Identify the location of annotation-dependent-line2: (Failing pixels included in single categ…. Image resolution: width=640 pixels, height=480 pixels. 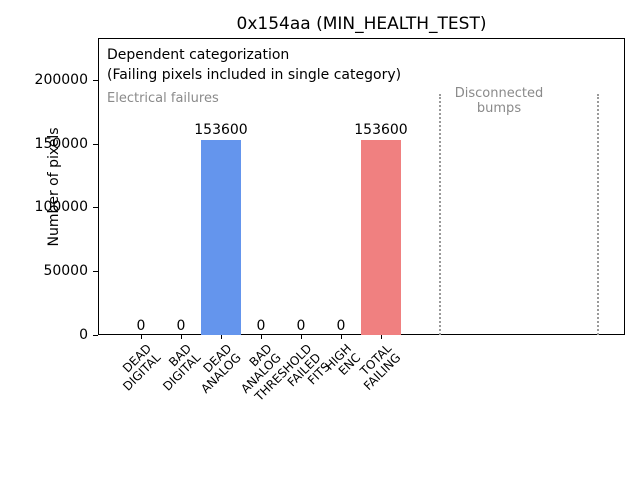
(254, 75).